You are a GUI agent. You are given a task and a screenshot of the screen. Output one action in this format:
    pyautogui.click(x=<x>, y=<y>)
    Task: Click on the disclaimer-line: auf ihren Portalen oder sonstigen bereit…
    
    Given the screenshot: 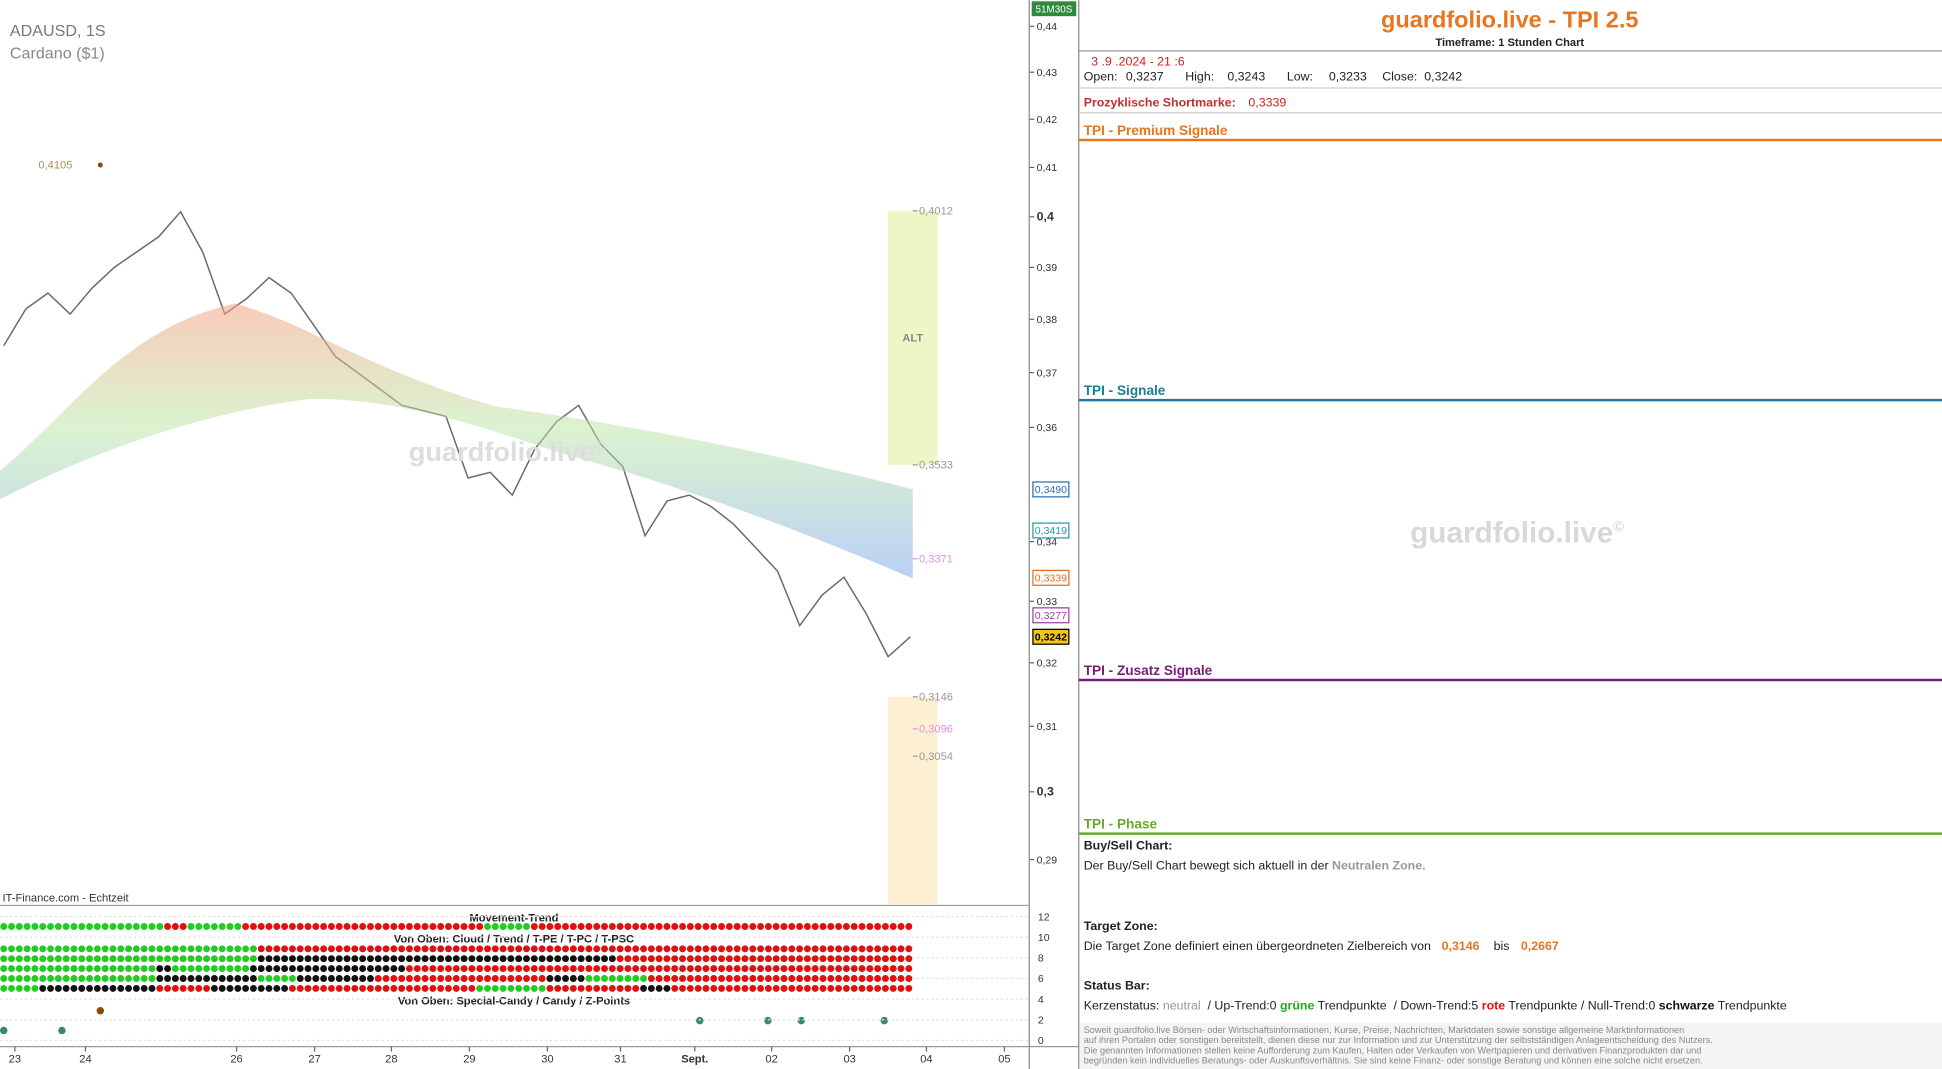 What is the action you would take?
    pyautogui.click(x=1398, y=1040)
    